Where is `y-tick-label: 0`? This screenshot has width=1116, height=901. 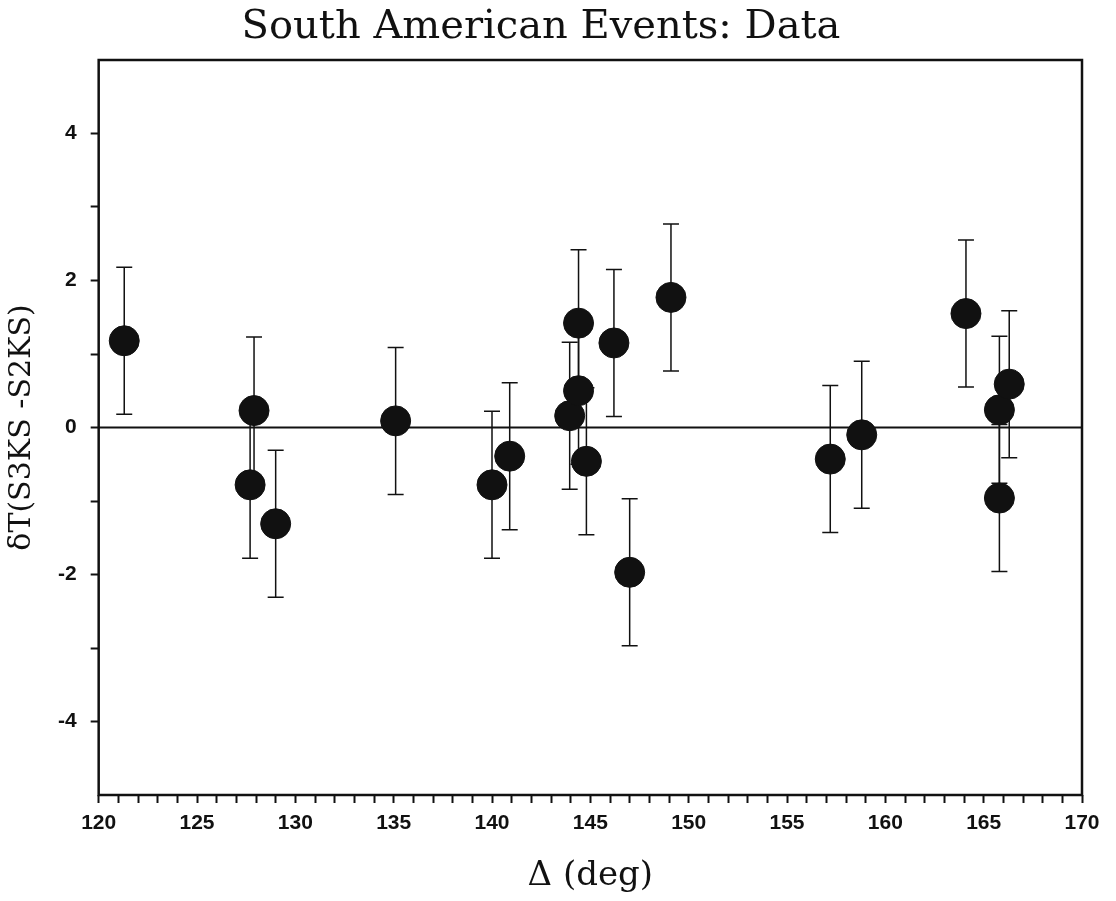 y-tick-label: 0 is located at coordinates (70, 426).